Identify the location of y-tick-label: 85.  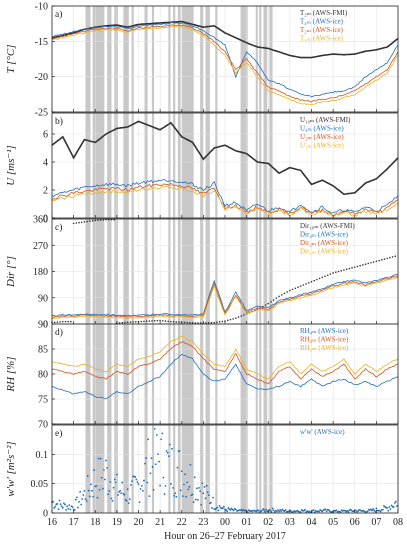
(43, 350).